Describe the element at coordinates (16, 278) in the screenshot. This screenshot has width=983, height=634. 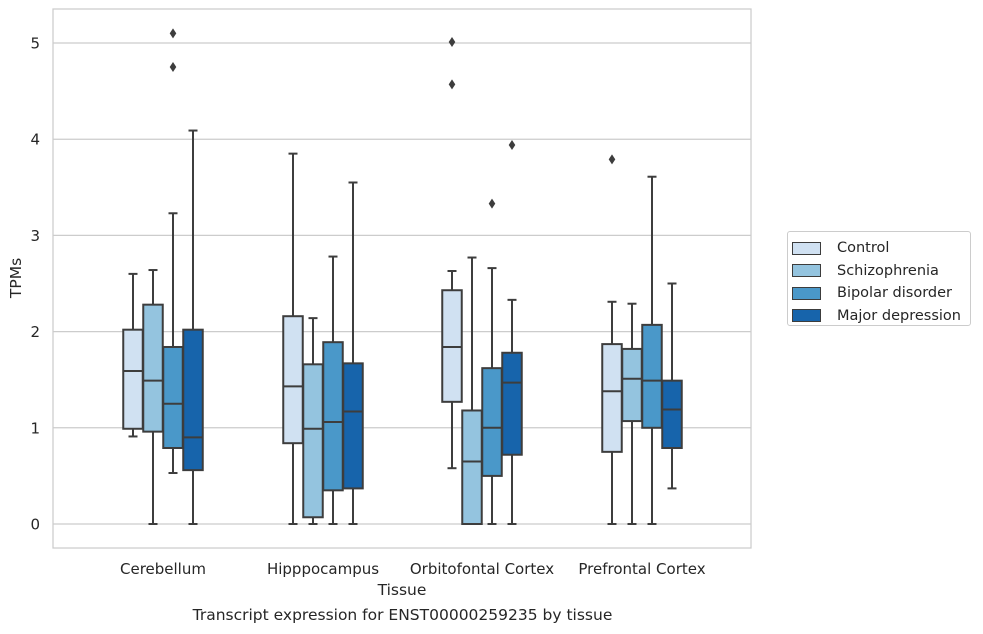
I see `y-axis-label: TPMs` at that location.